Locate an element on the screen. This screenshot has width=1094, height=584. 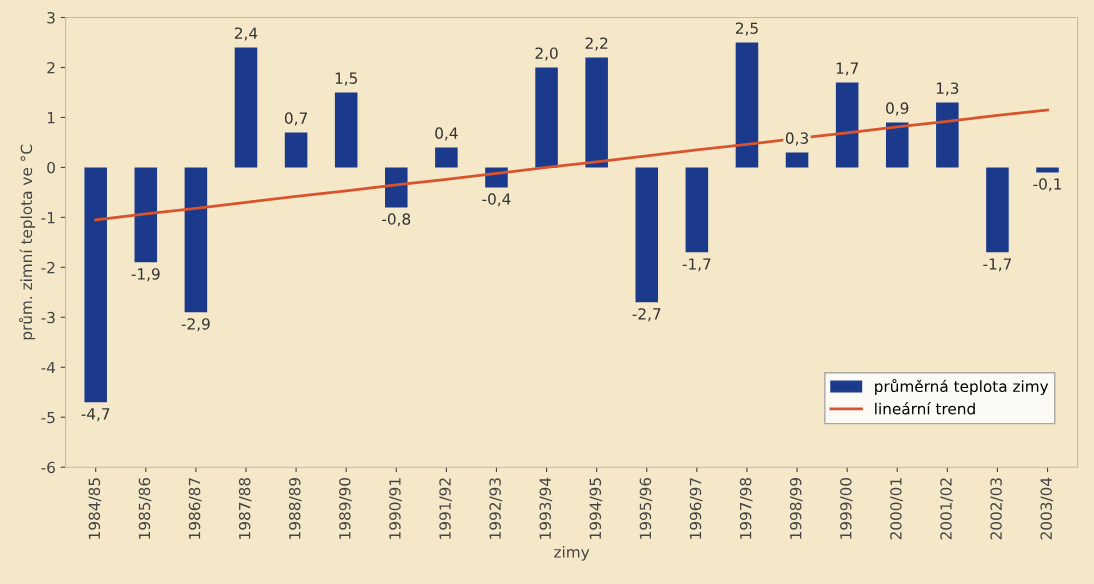
y-tick-label: 1 is located at coordinates (51, 118).